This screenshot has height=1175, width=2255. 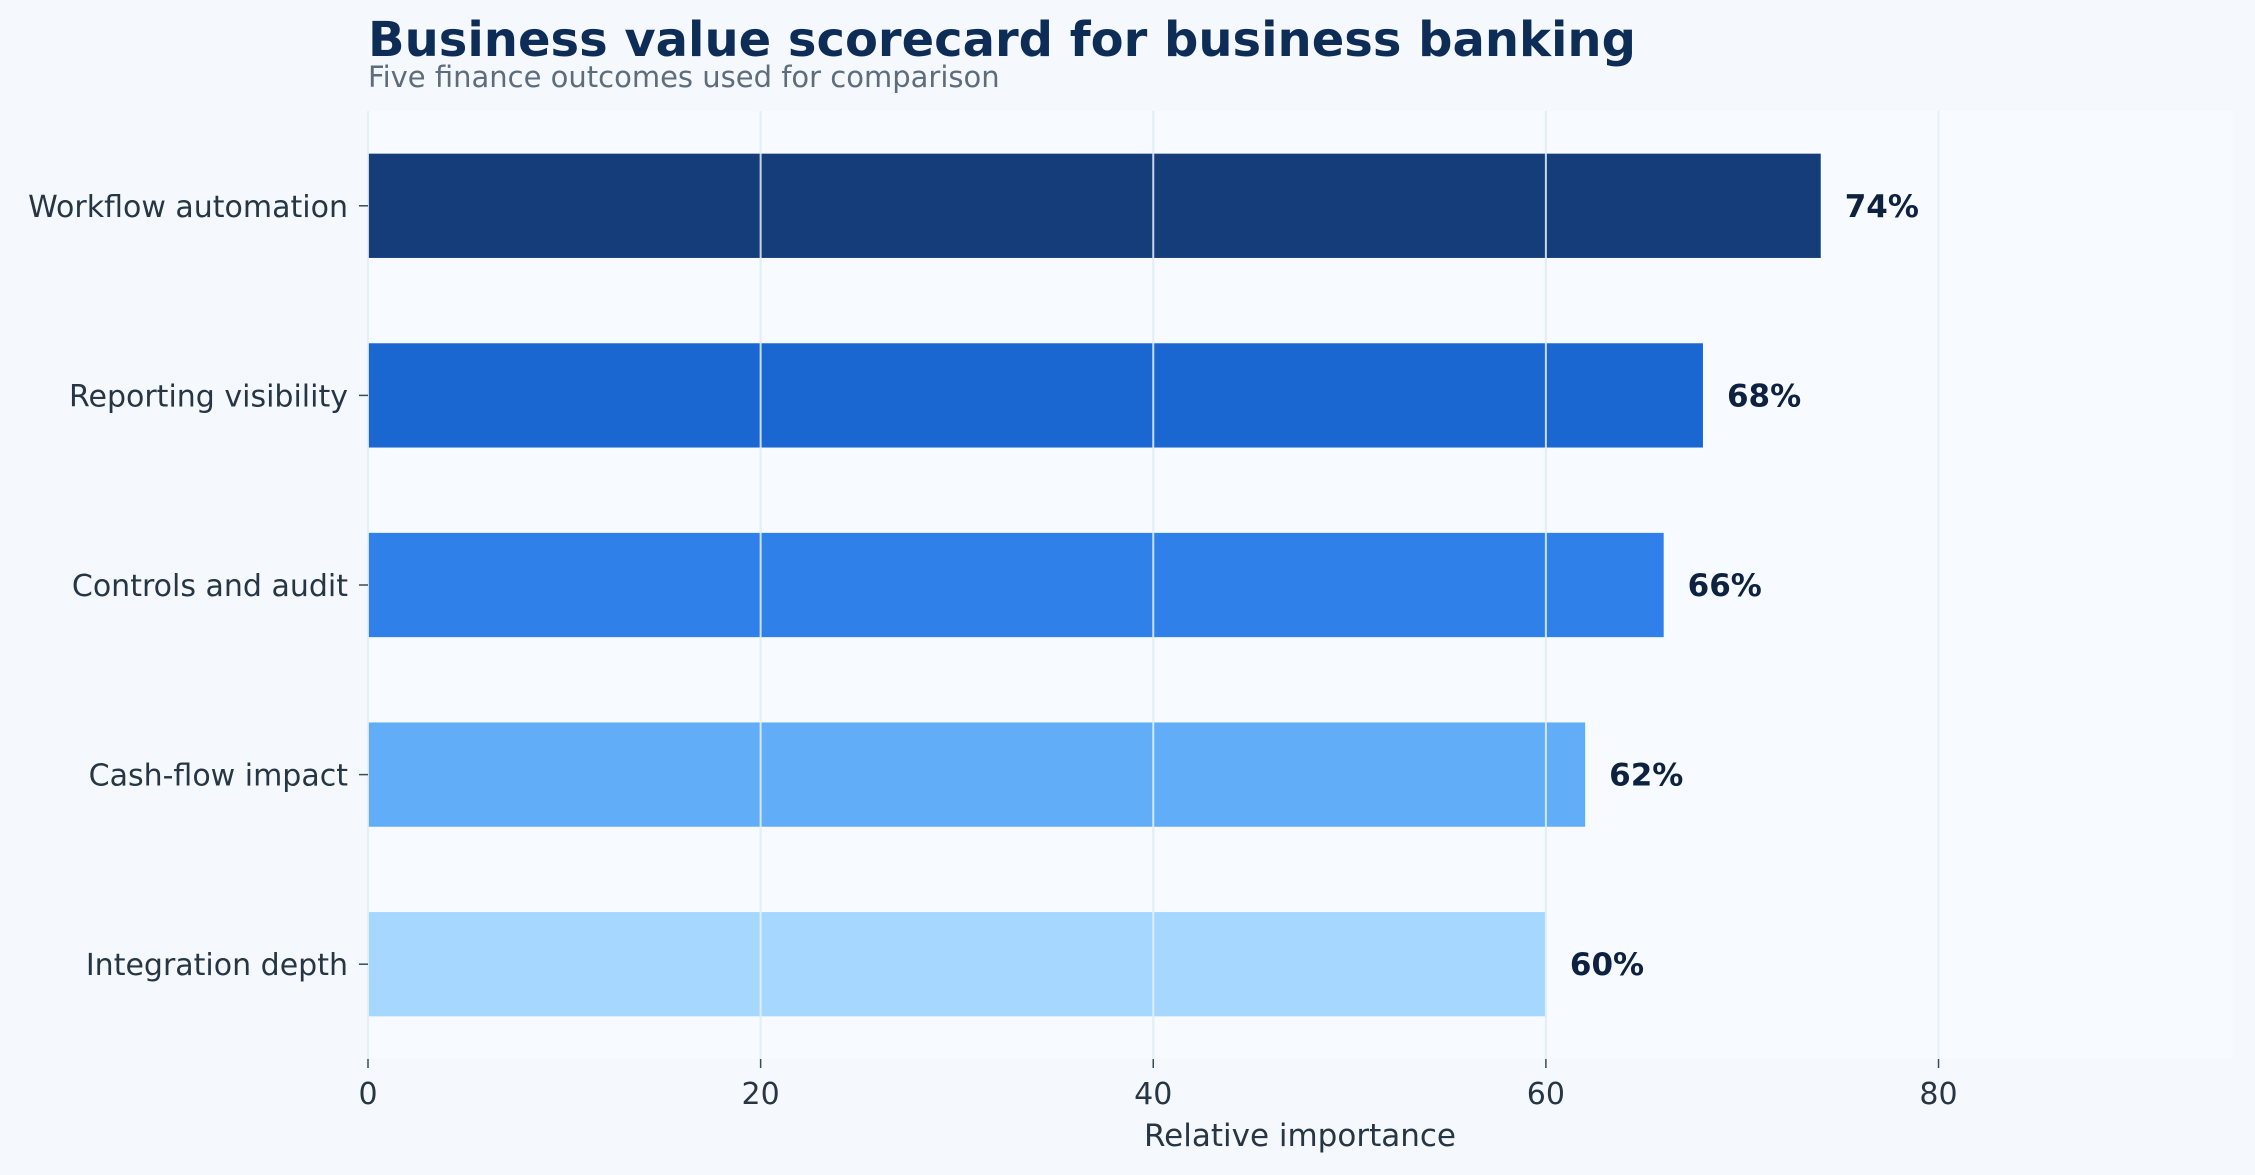 What do you see at coordinates (1094, 205) in the screenshot?
I see `bar-workflow-automation` at bounding box center [1094, 205].